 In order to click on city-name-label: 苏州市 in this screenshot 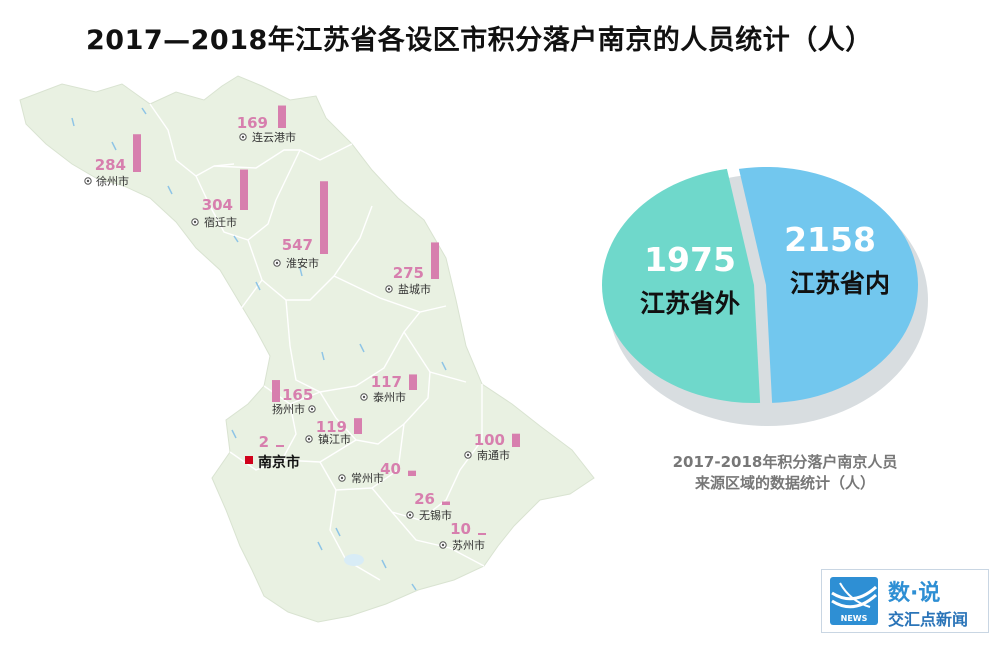, I will do `click(468, 545)`.